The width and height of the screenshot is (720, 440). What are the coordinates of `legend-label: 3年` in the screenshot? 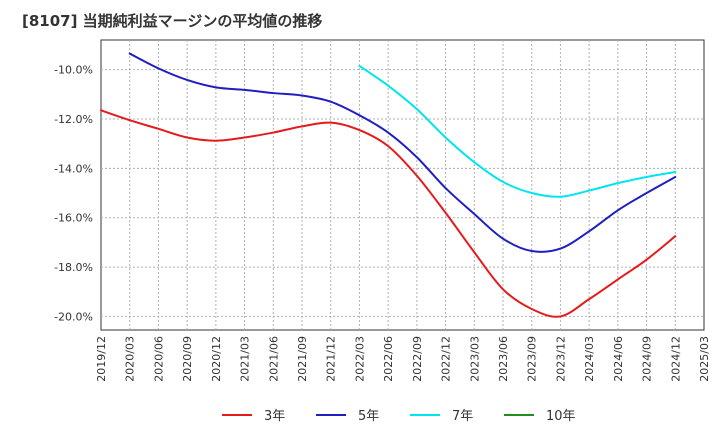 It's located at (274, 416).